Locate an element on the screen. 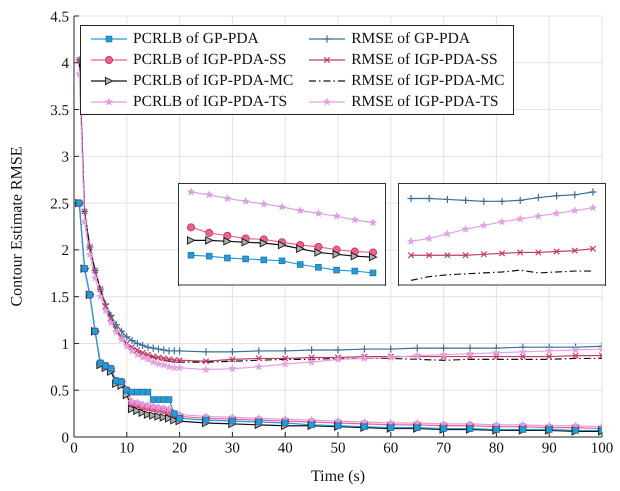 The width and height of the screenshot is (620, 491). legend-label: RMSE of IGP-PDA-SS is located at coordinates (424, 59).